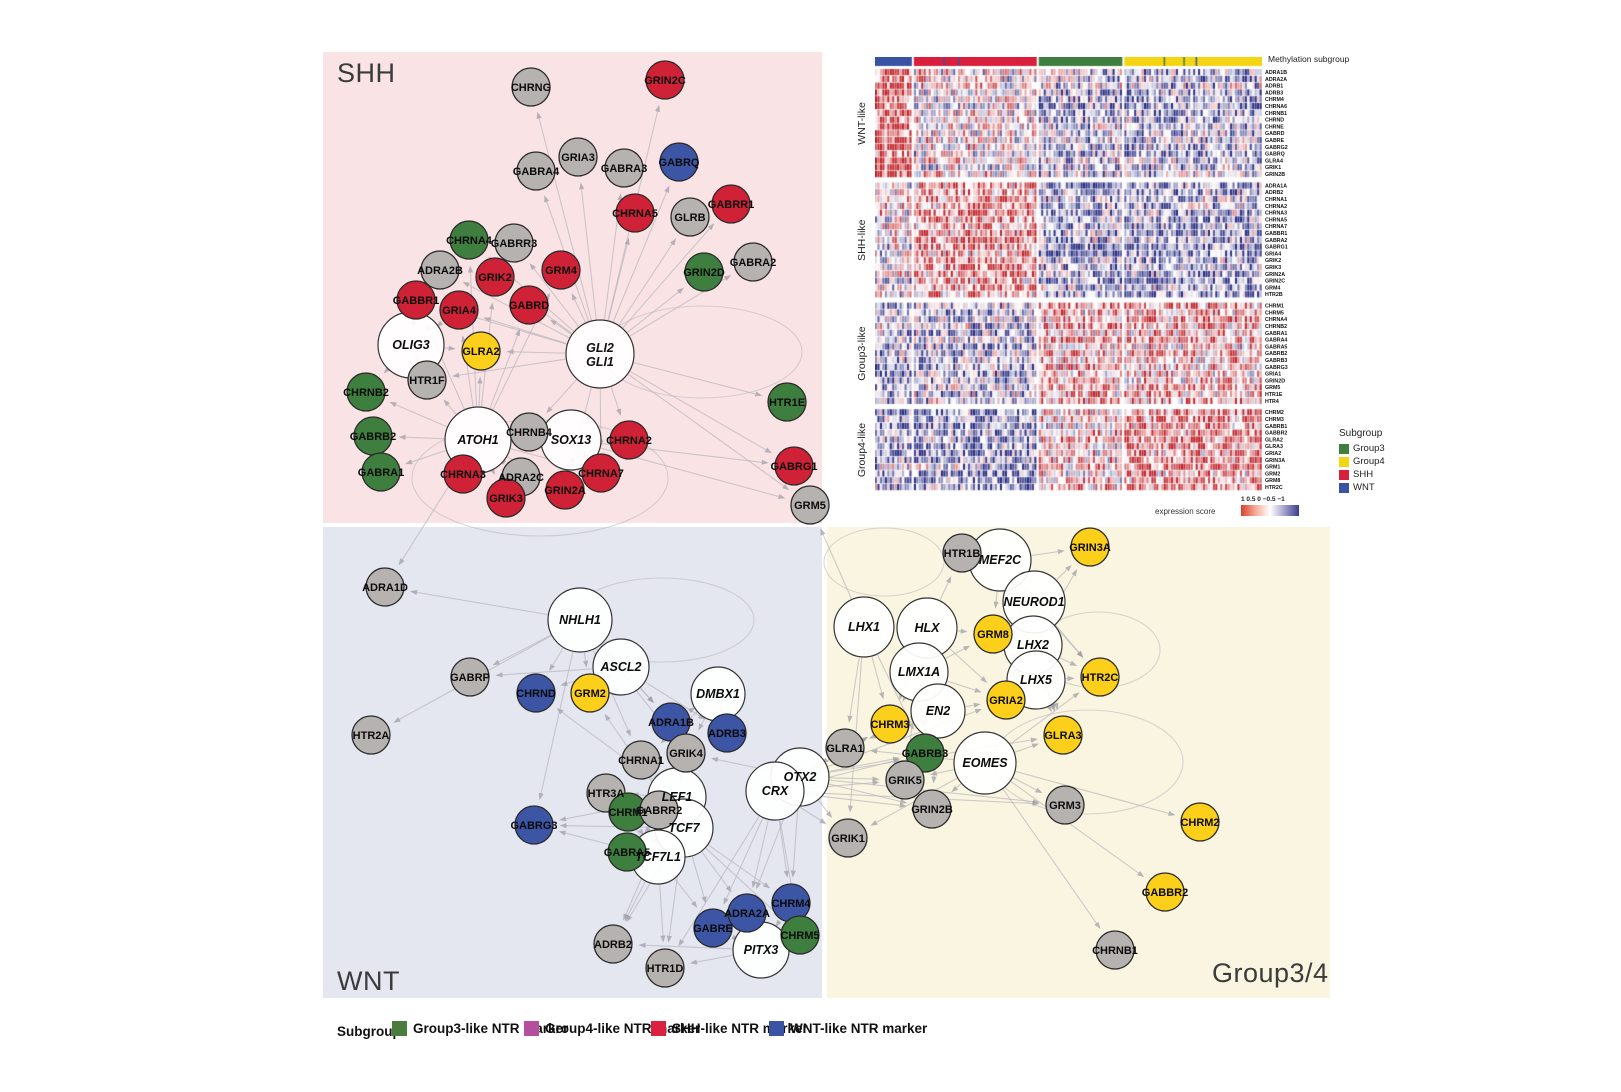 The image size is (1621, 1092). Describe the element at coordinates (655, 310) in the screenshot. I see `edge-GLI2-GRIN2D` at that location.